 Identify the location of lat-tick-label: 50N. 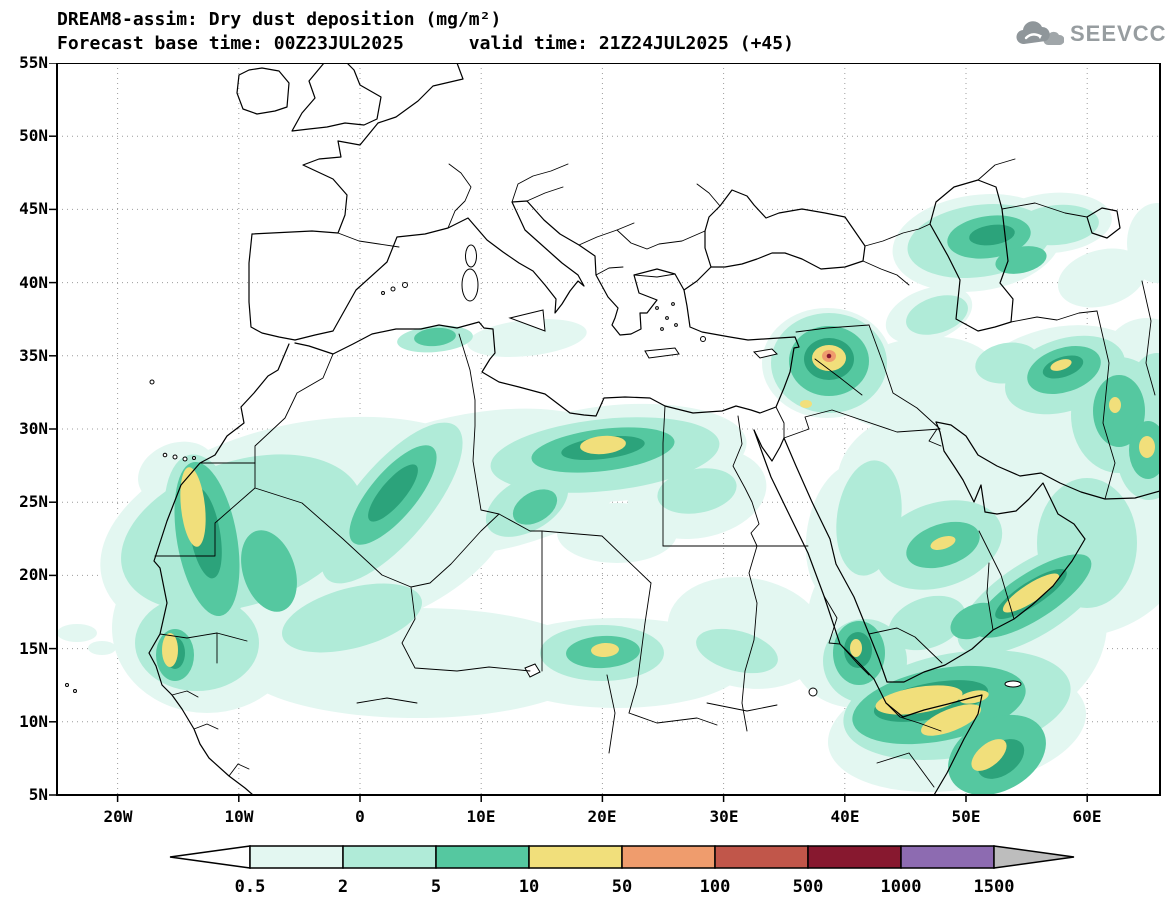
(33, 135).